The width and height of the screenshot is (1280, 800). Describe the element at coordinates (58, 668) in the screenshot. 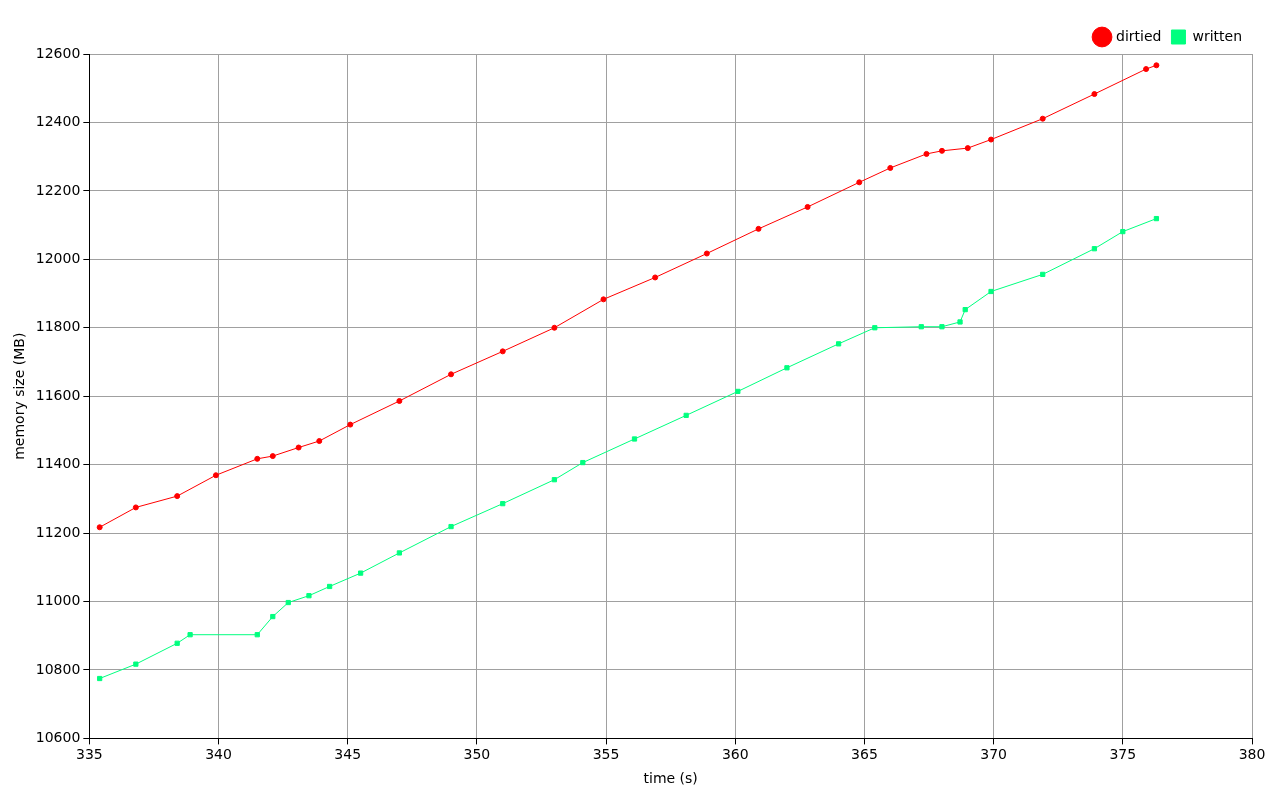

I see `y-tick-label: 10800` at that location.